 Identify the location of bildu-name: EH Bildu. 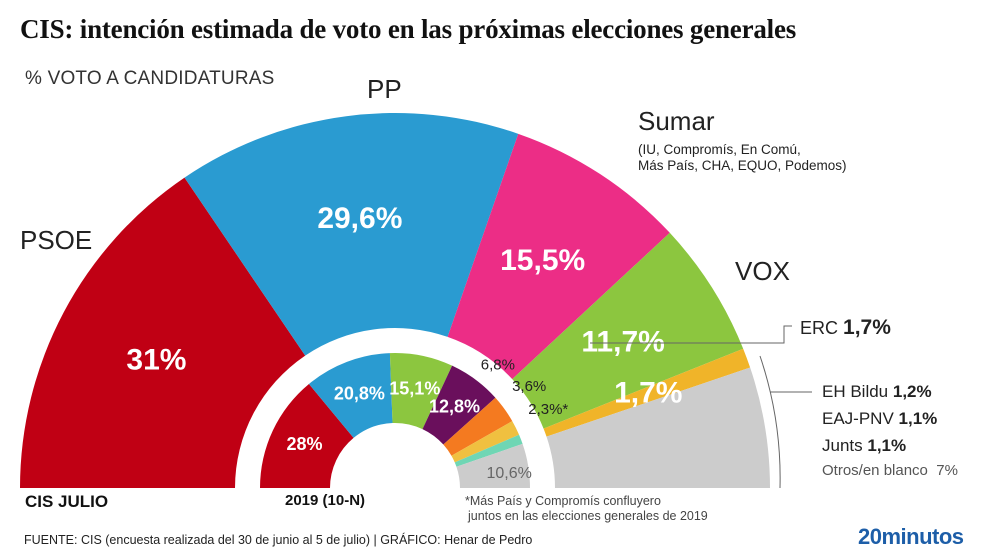
(855, 391).